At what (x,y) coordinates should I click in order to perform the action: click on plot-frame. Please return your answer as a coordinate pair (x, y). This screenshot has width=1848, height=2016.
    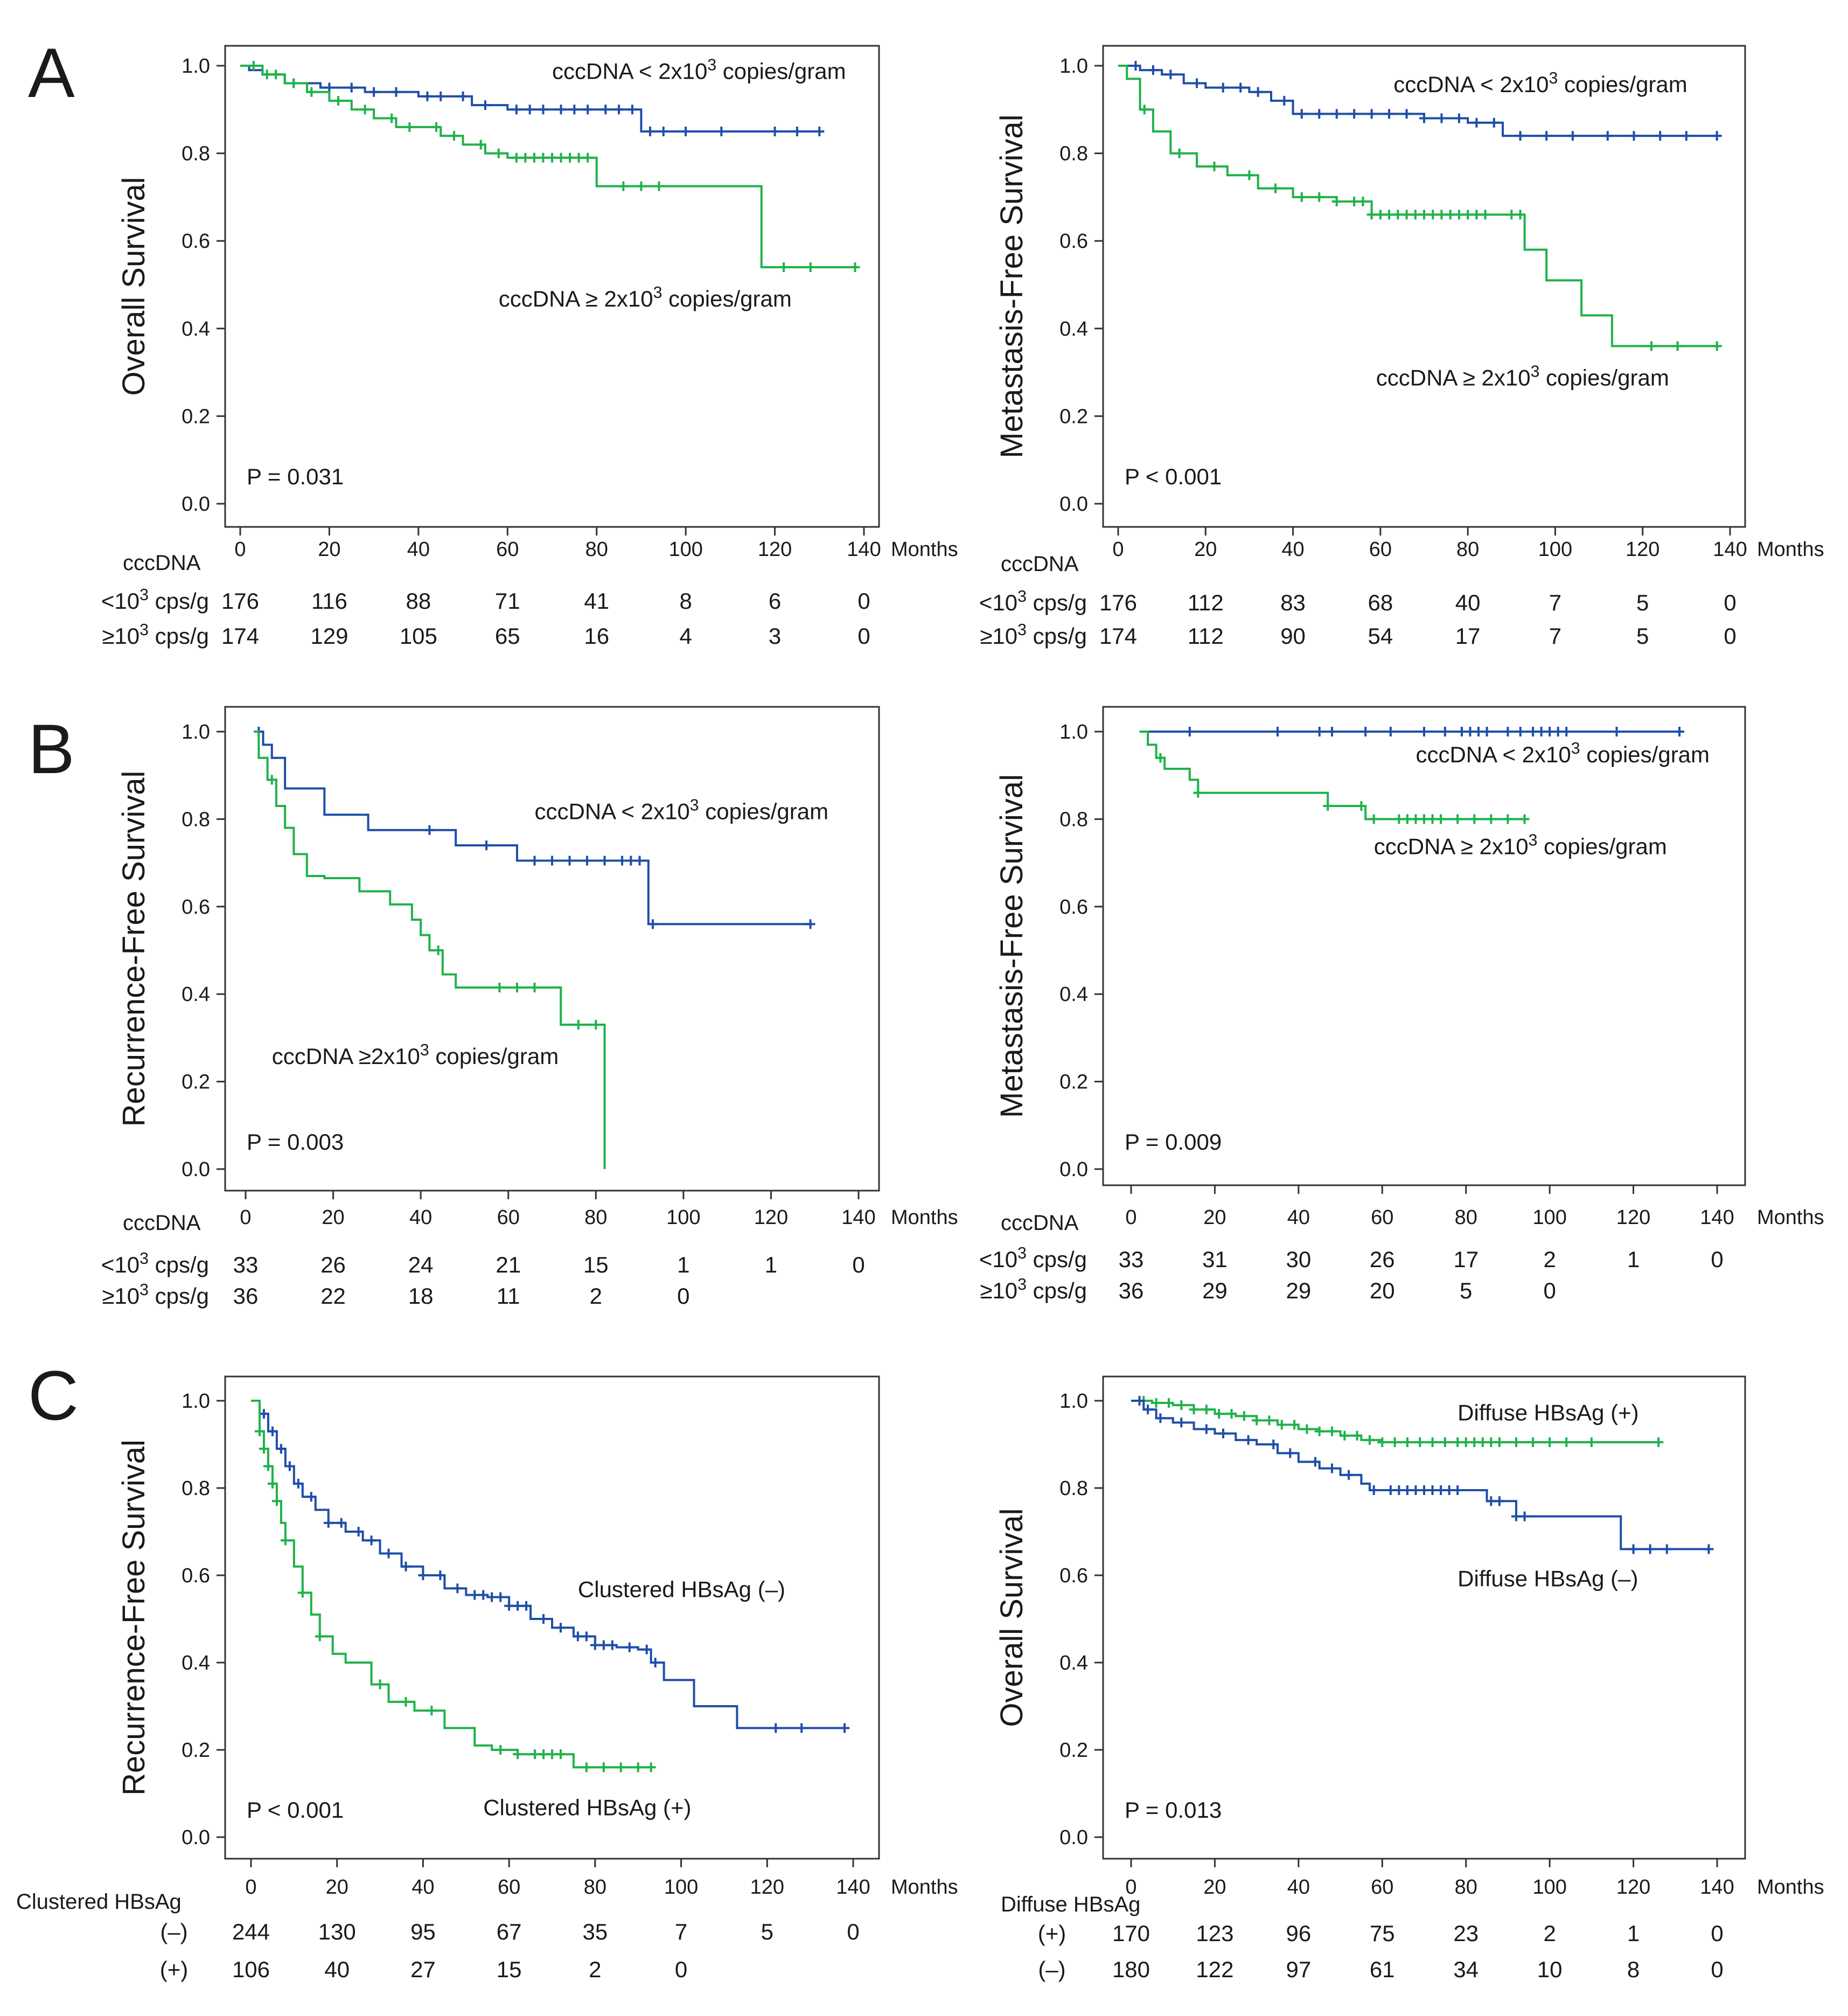
    Looking at the image, I should click on (1424, 946).